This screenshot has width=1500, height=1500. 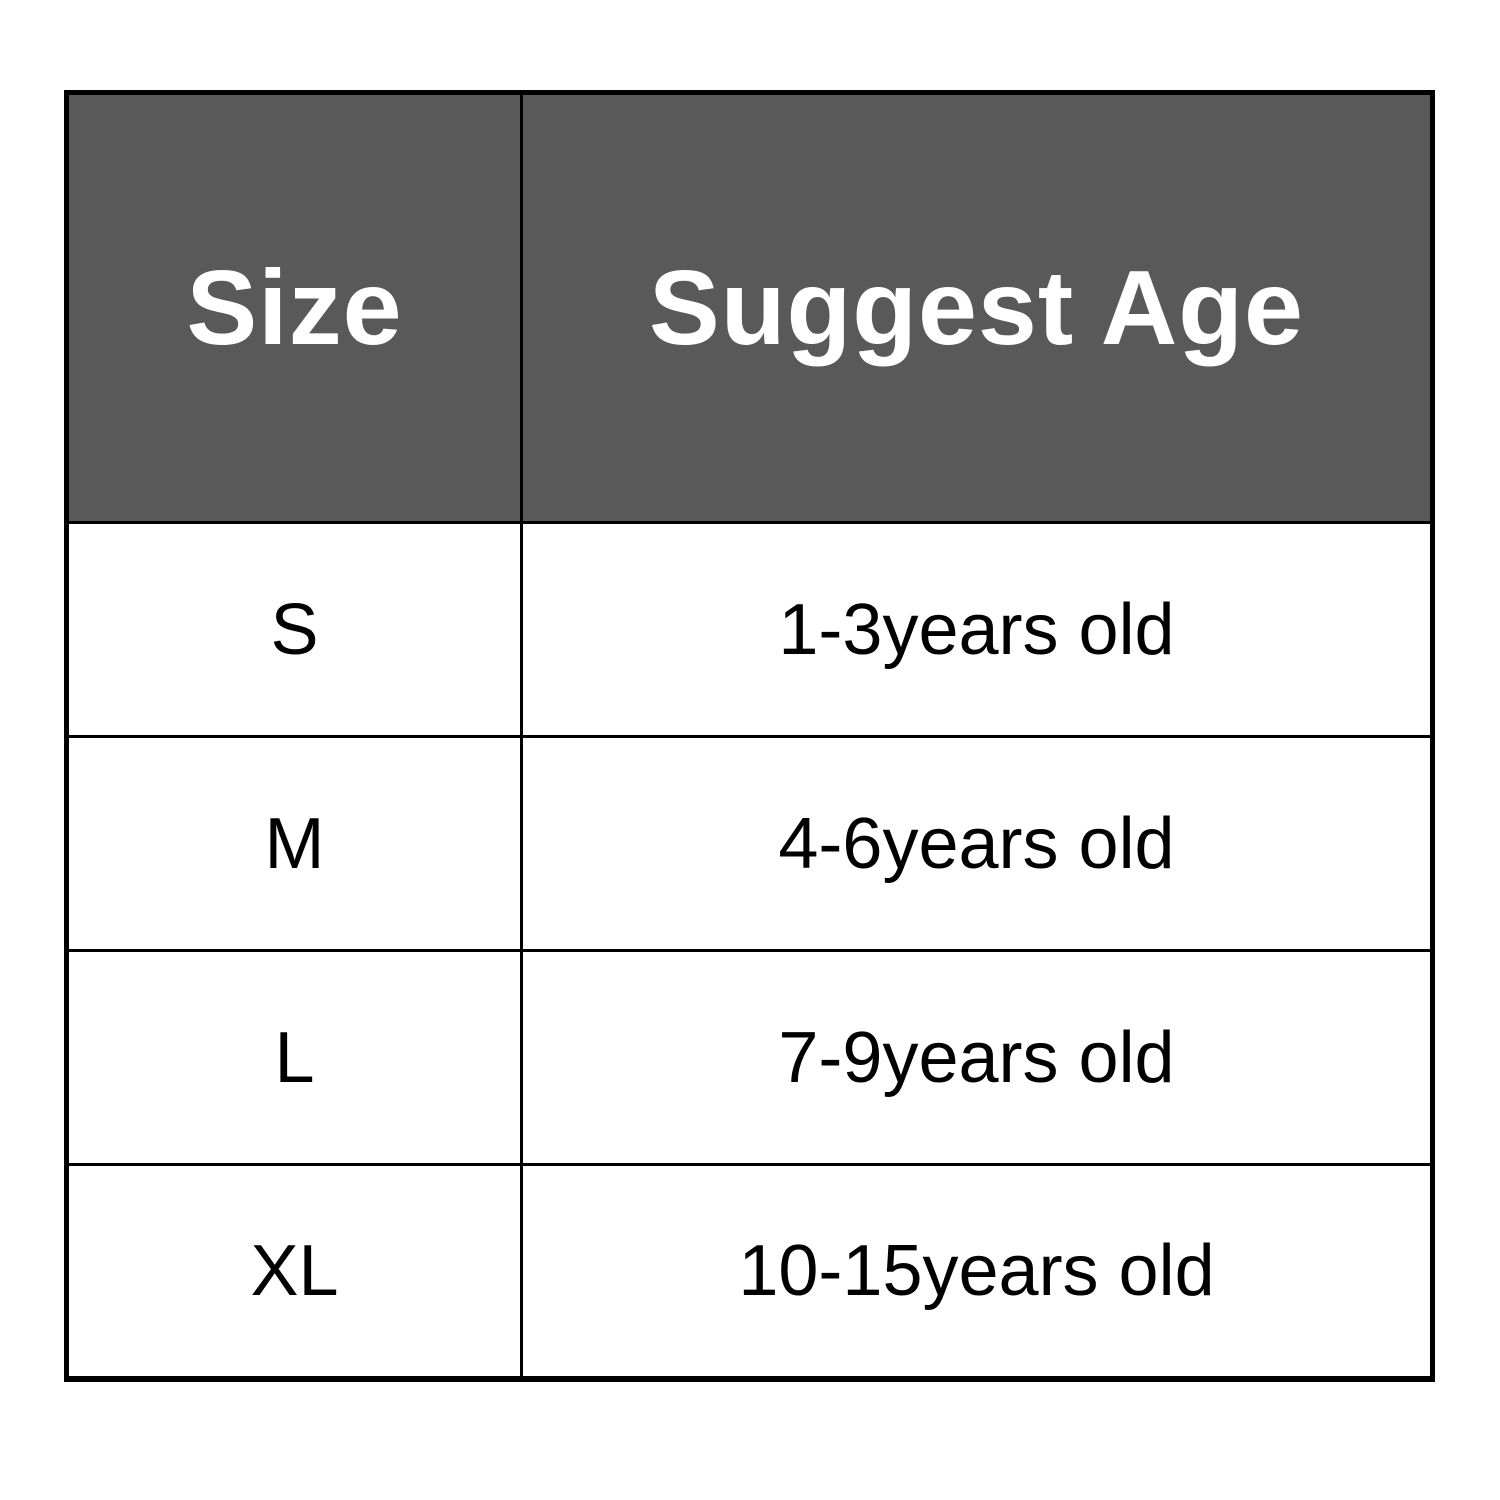 What do you see at coordinates (293, 307) in the screenshot?
I see `header-cell-size: Size` at bounding box center [293, 307].